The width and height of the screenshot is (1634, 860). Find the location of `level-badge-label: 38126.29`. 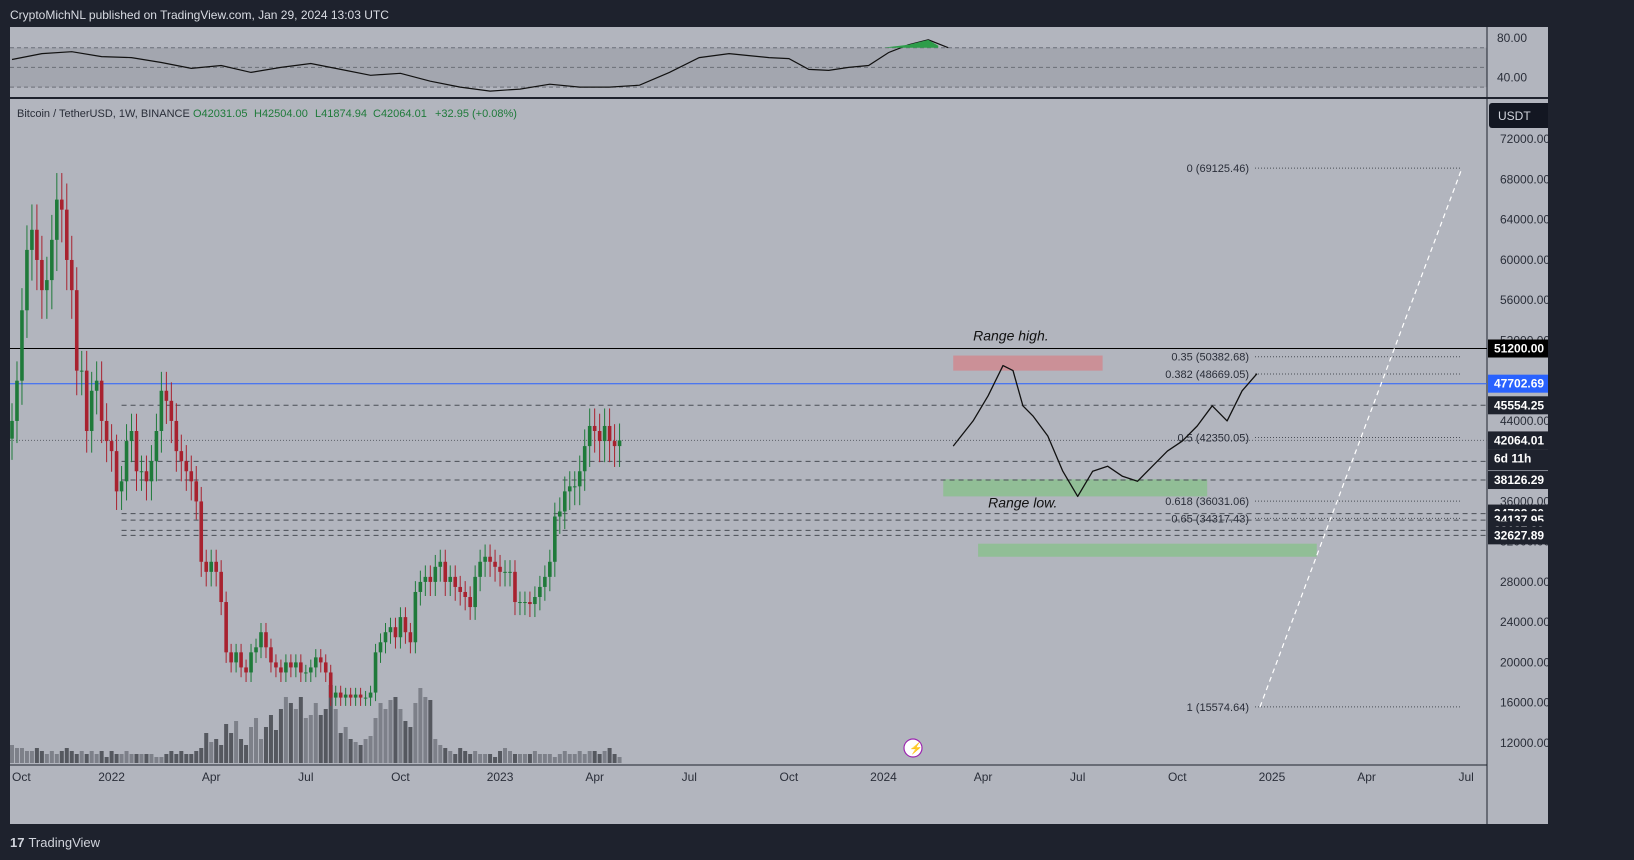

level-badge-label: 38126.29 is located at coordinates (1519, 480).